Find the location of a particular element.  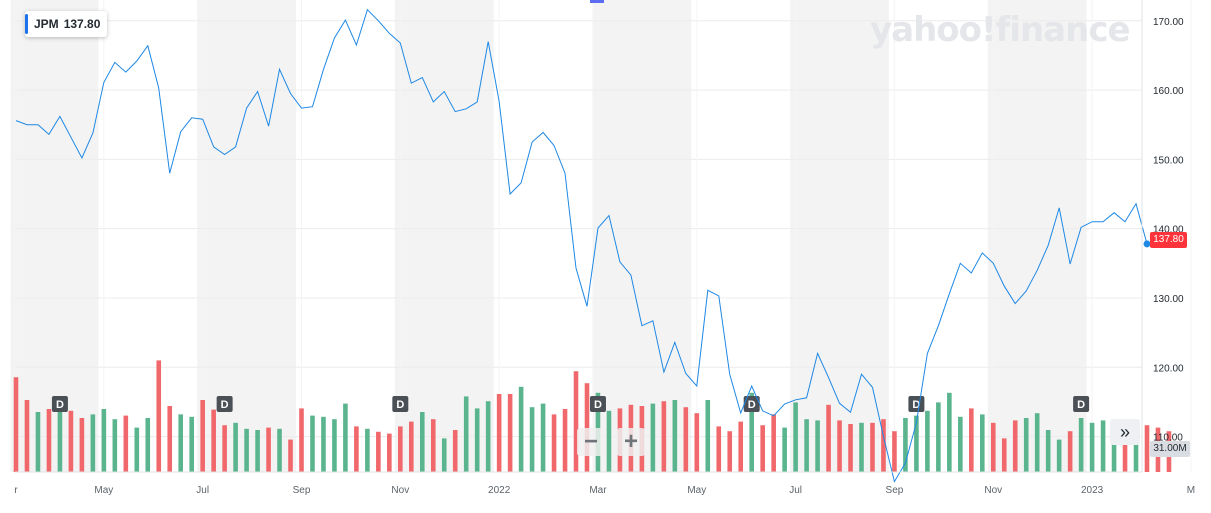

minus-icon: − is located at coordinates (590, 441).